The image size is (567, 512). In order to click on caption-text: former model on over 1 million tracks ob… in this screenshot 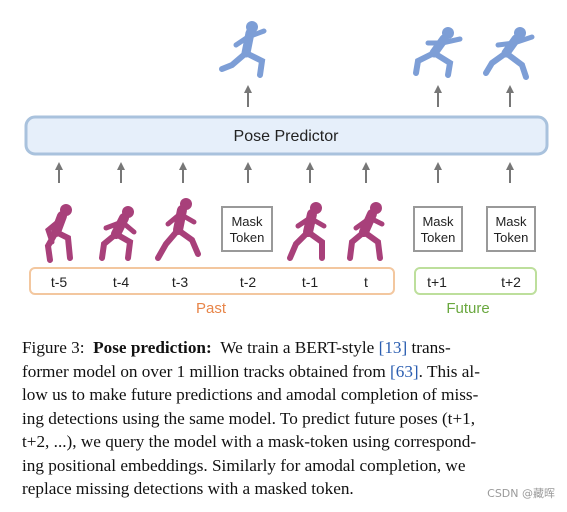, I will do `click(204, 371)`.